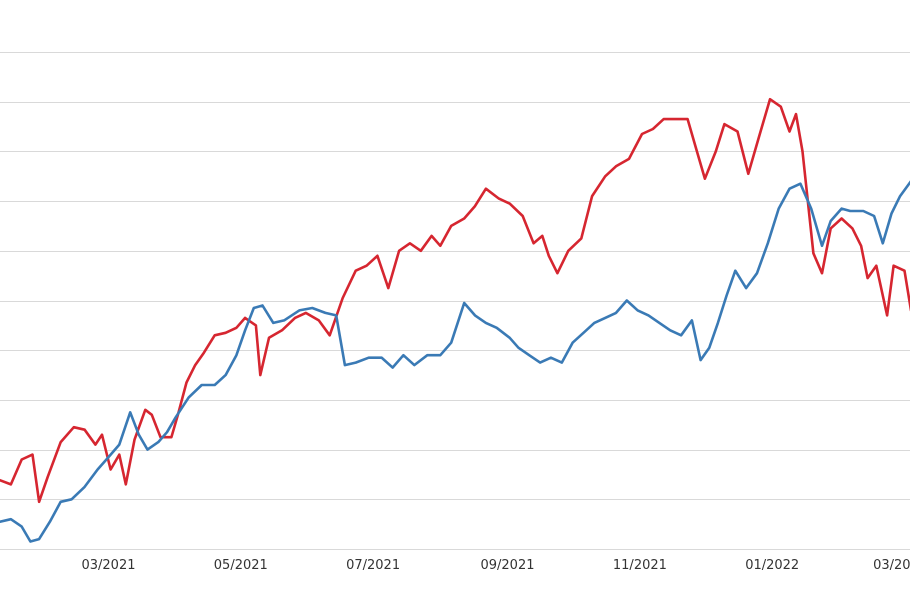 This screenshot has height=596, width=910. I want to click on x-tick-label: 11/2021, so click(640, 565).